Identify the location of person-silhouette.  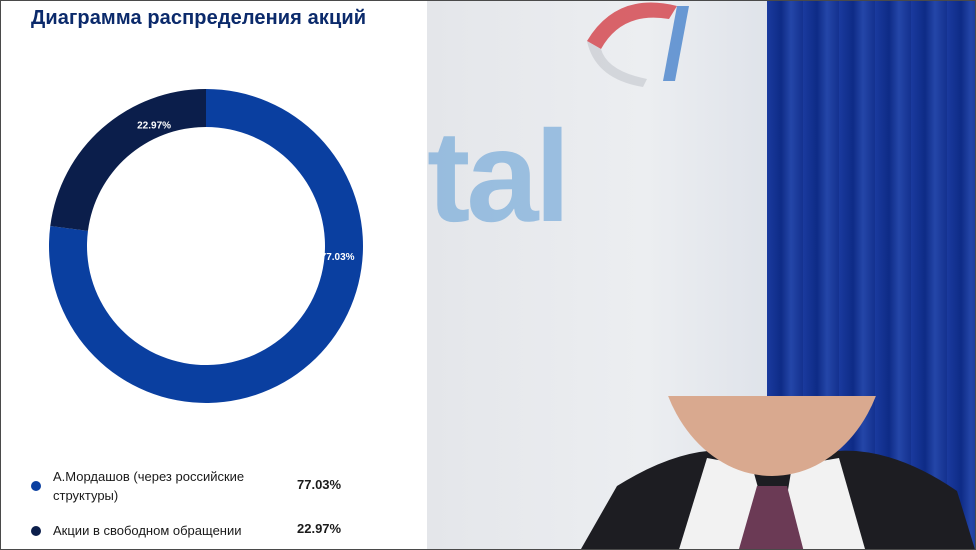
(778, 472).